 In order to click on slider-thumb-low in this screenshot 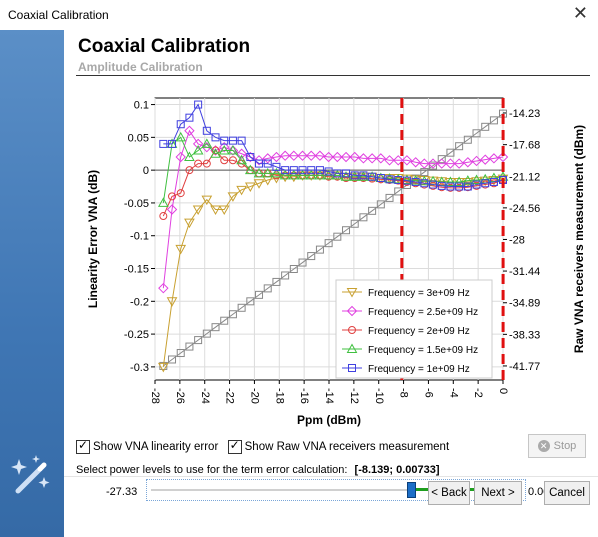, I will do `click(411, 490)`.